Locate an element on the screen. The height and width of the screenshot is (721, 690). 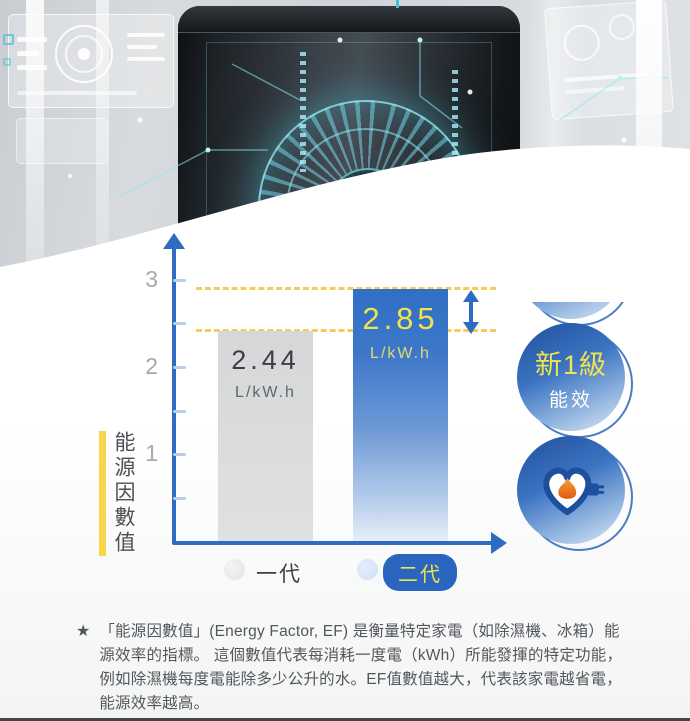
hud-panel-left is located at coordinates (91, 61).